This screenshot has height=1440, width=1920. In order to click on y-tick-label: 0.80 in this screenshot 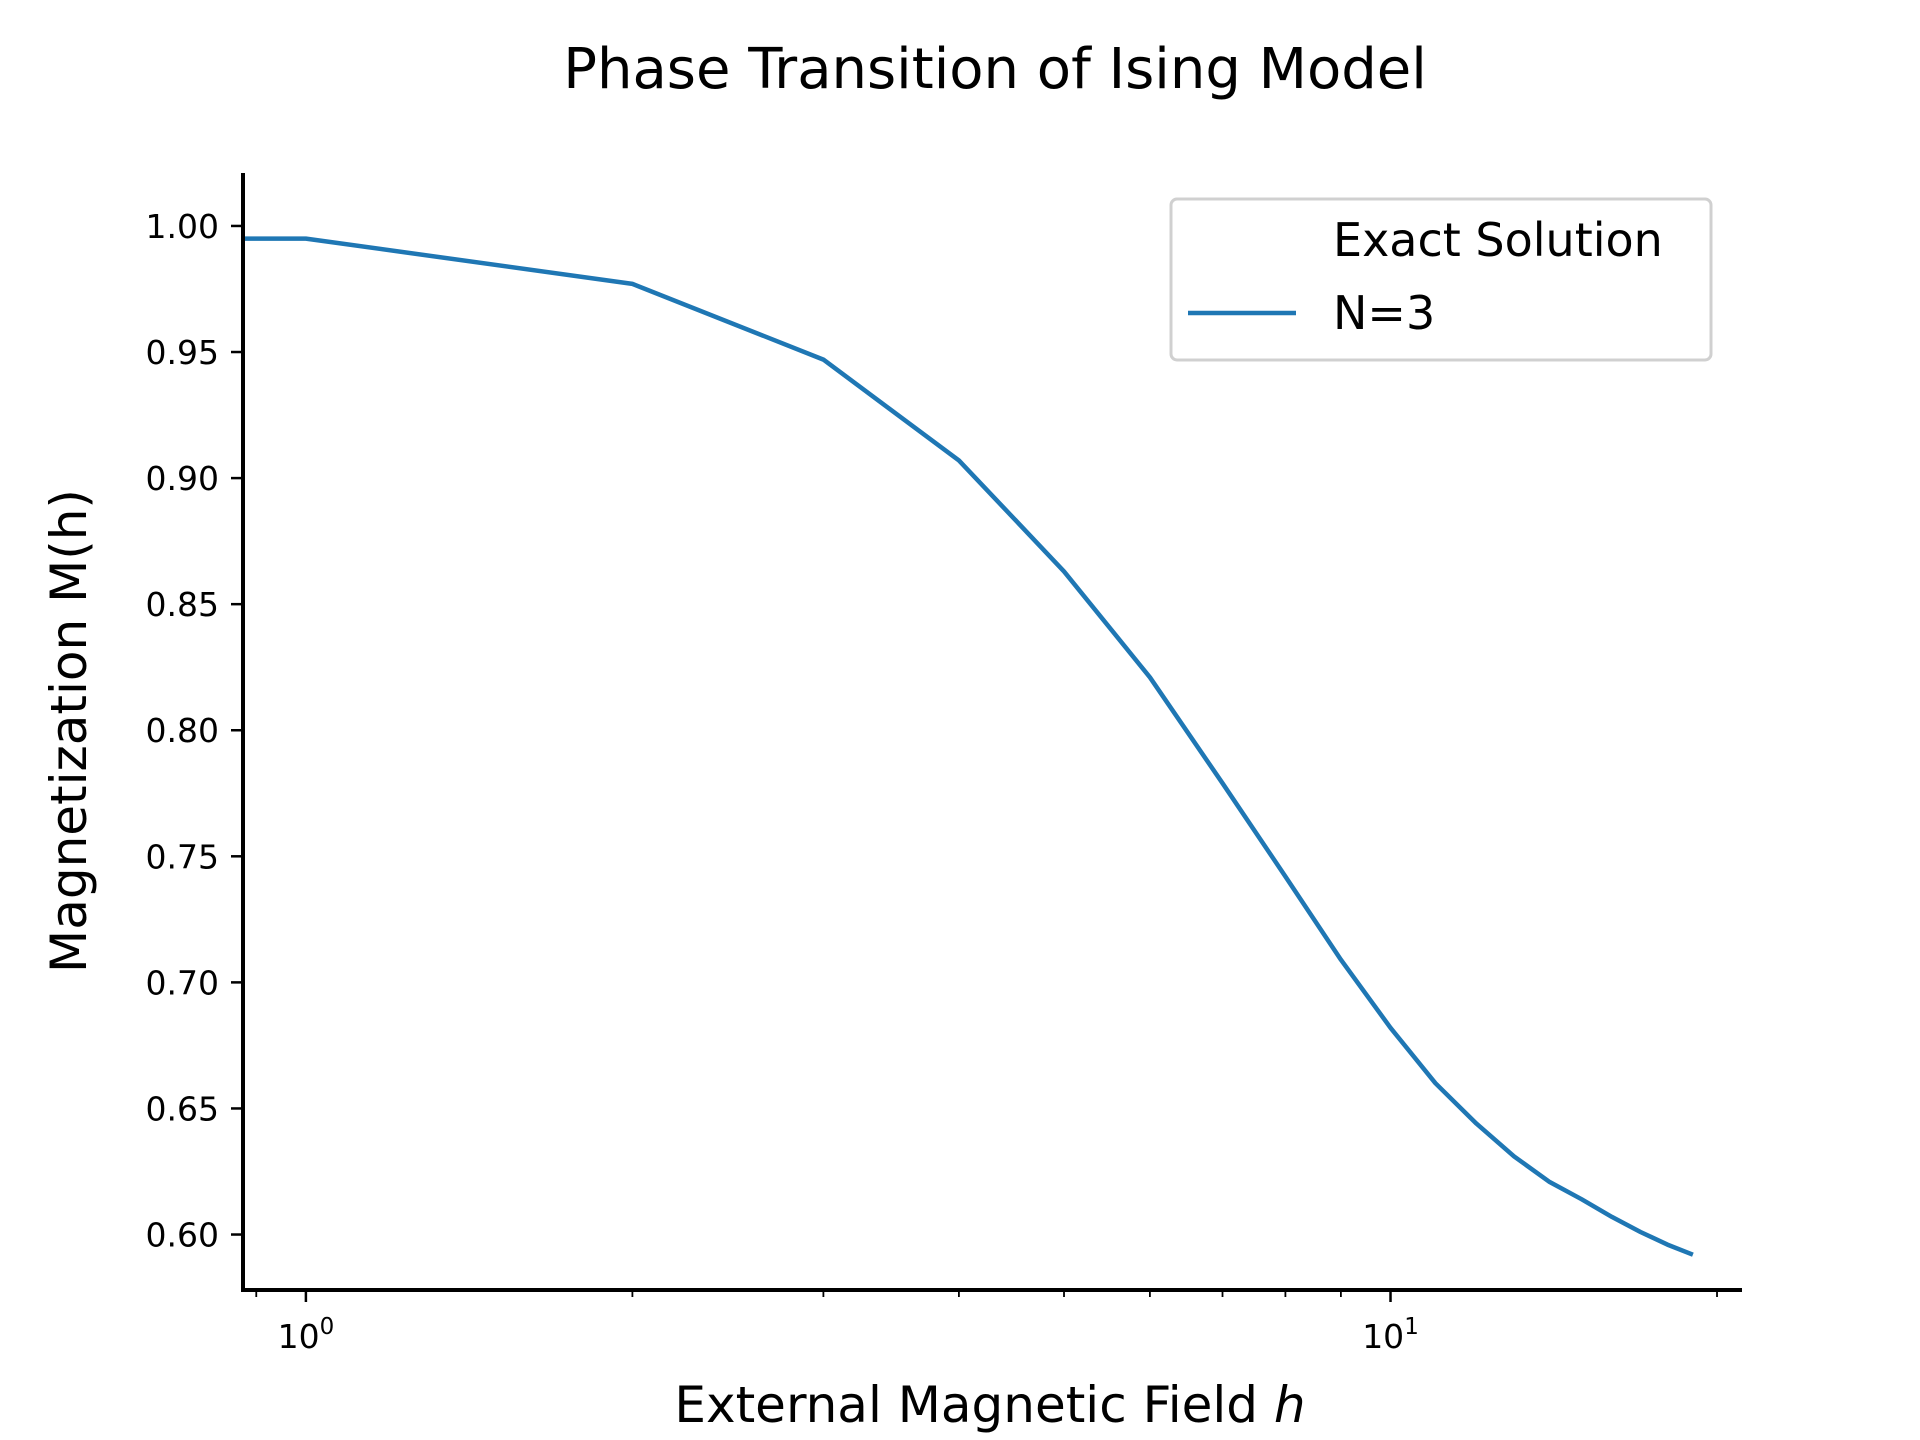, I will do `click(182, 730)`.